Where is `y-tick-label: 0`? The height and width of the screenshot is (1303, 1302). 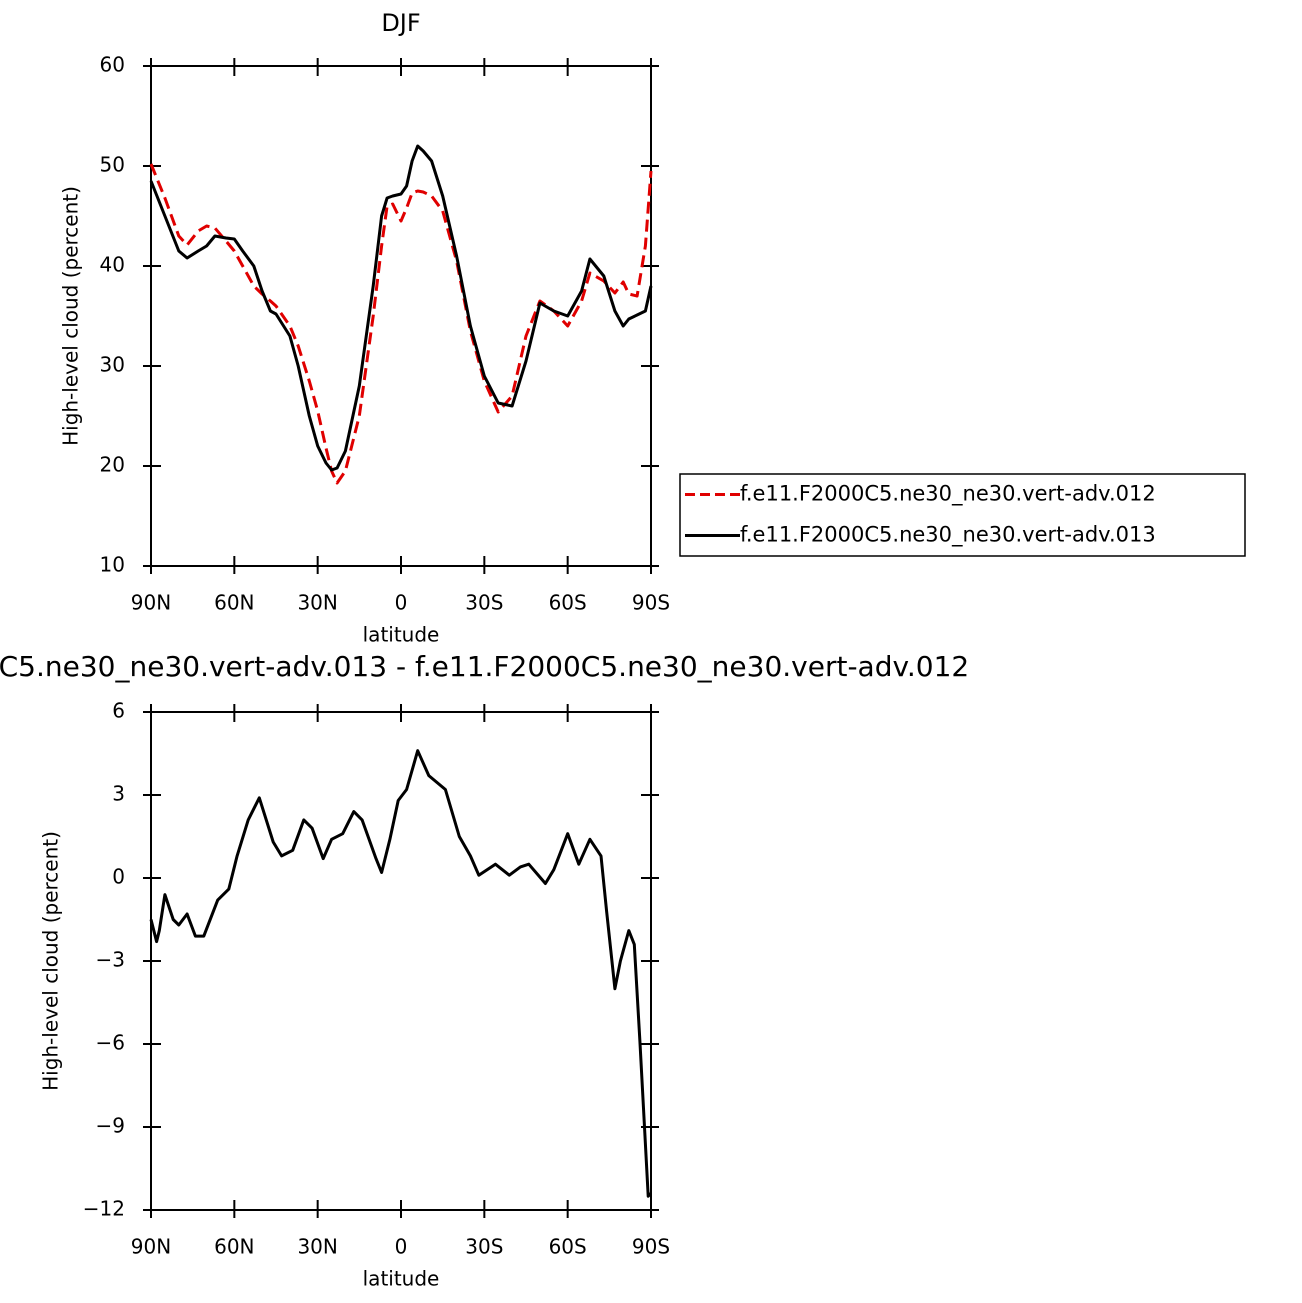
y-tick-label: 0 is located at coordinates (118, 877).